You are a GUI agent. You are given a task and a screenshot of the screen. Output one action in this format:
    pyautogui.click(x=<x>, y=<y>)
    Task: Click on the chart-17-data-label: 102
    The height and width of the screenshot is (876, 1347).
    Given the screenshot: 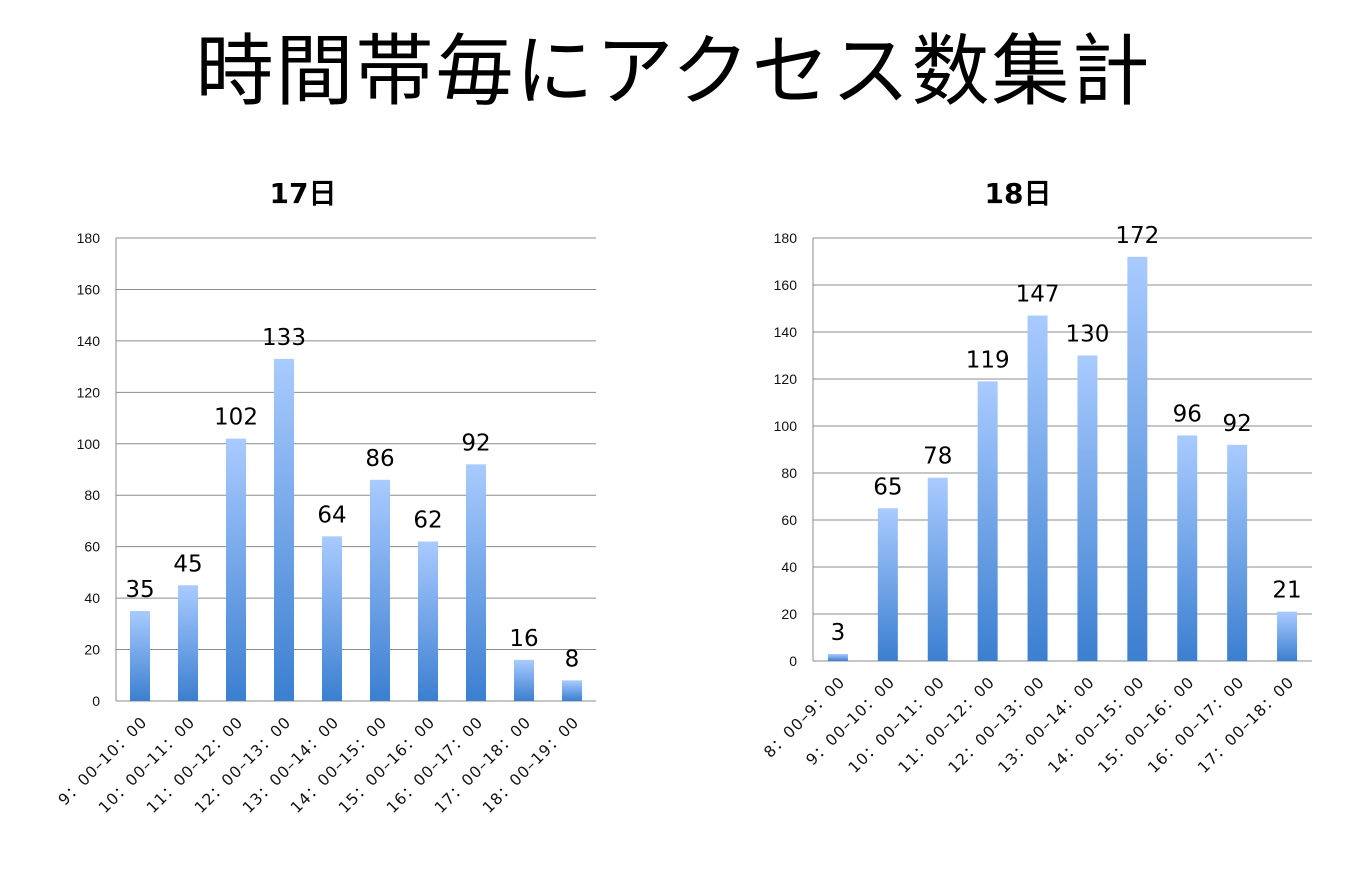 What is the action you would take?
    pyautogui.click(x=236, y=418)
    